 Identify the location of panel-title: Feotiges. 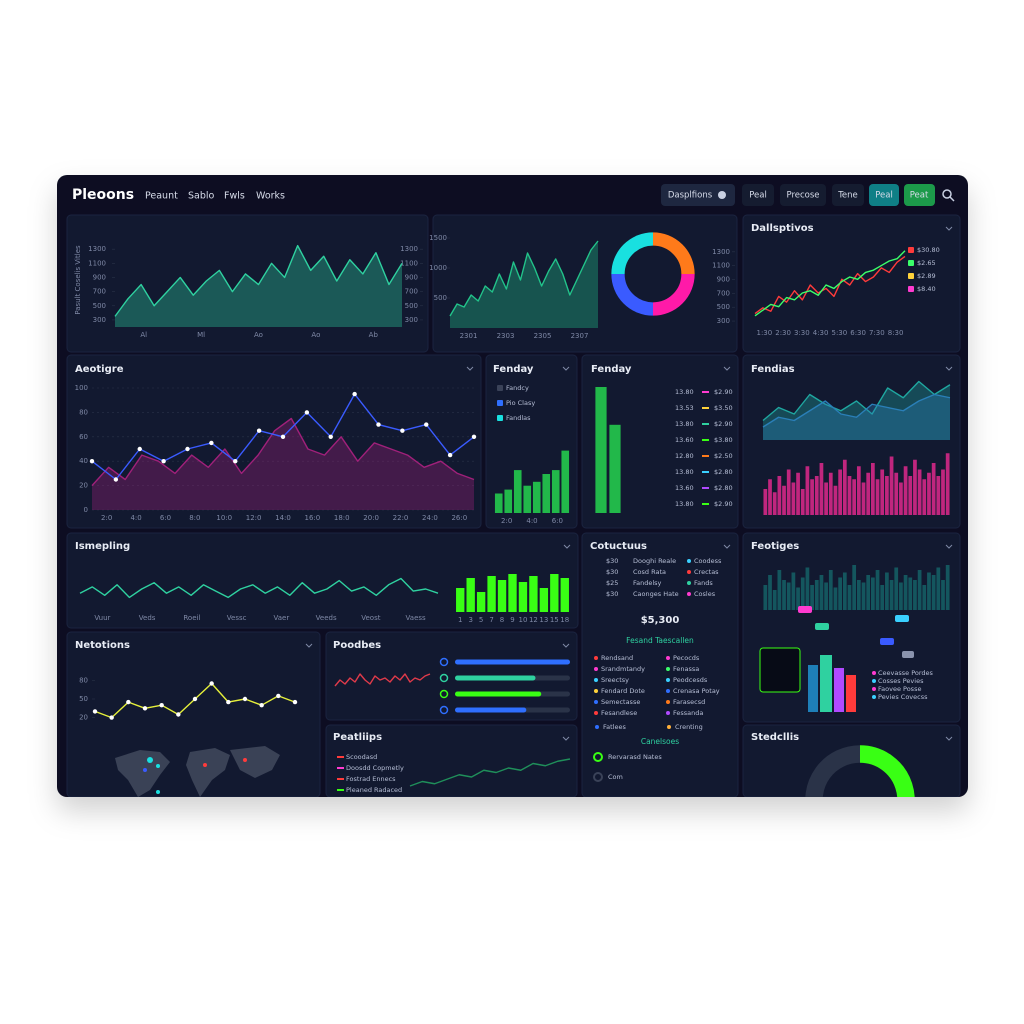
(775, 546).